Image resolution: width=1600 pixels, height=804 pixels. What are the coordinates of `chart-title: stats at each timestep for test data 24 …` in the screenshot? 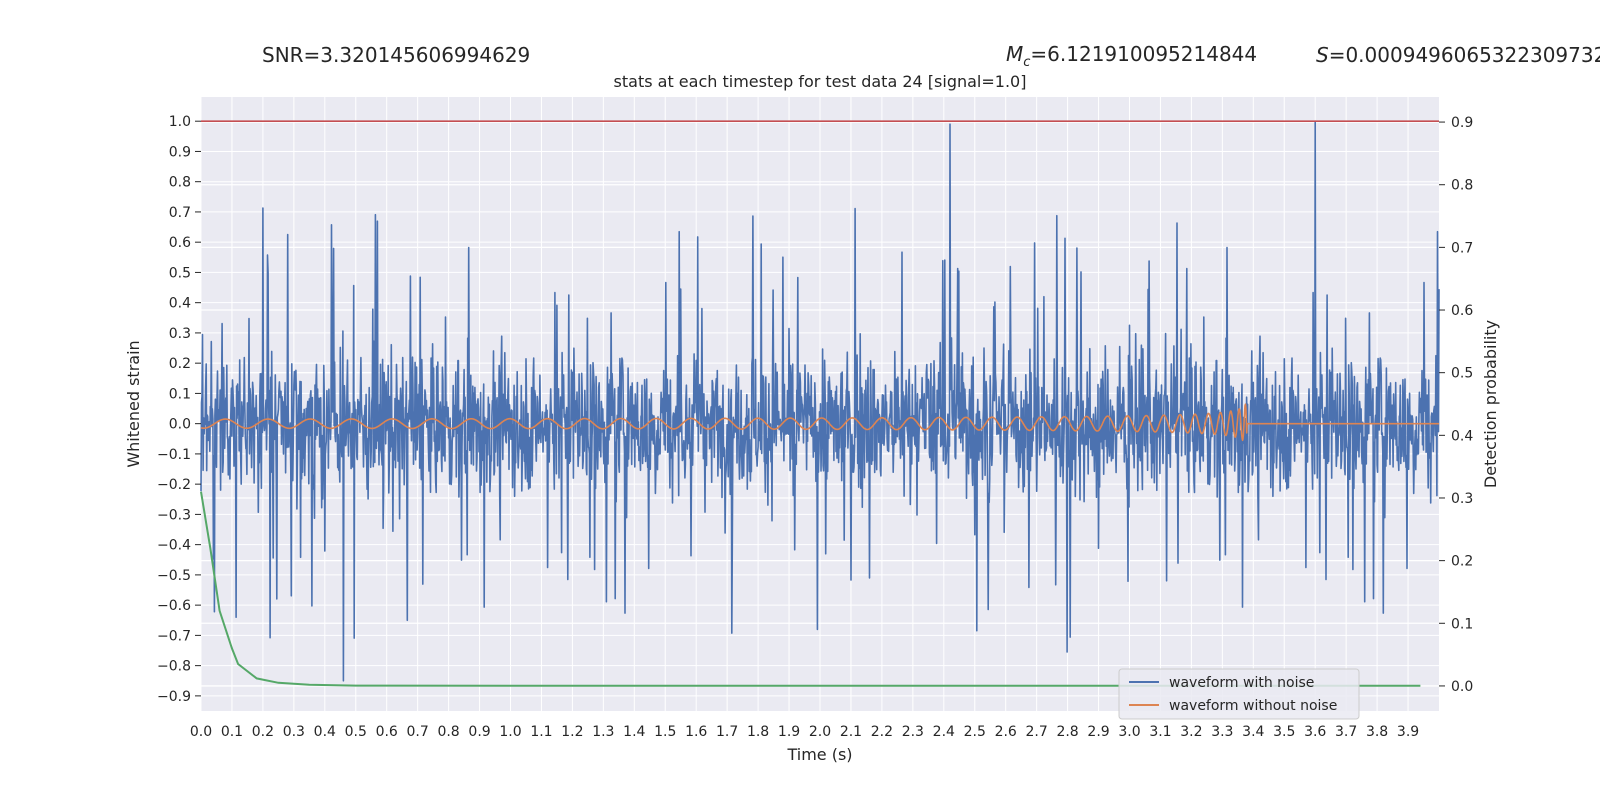 It's located at (820, 81).